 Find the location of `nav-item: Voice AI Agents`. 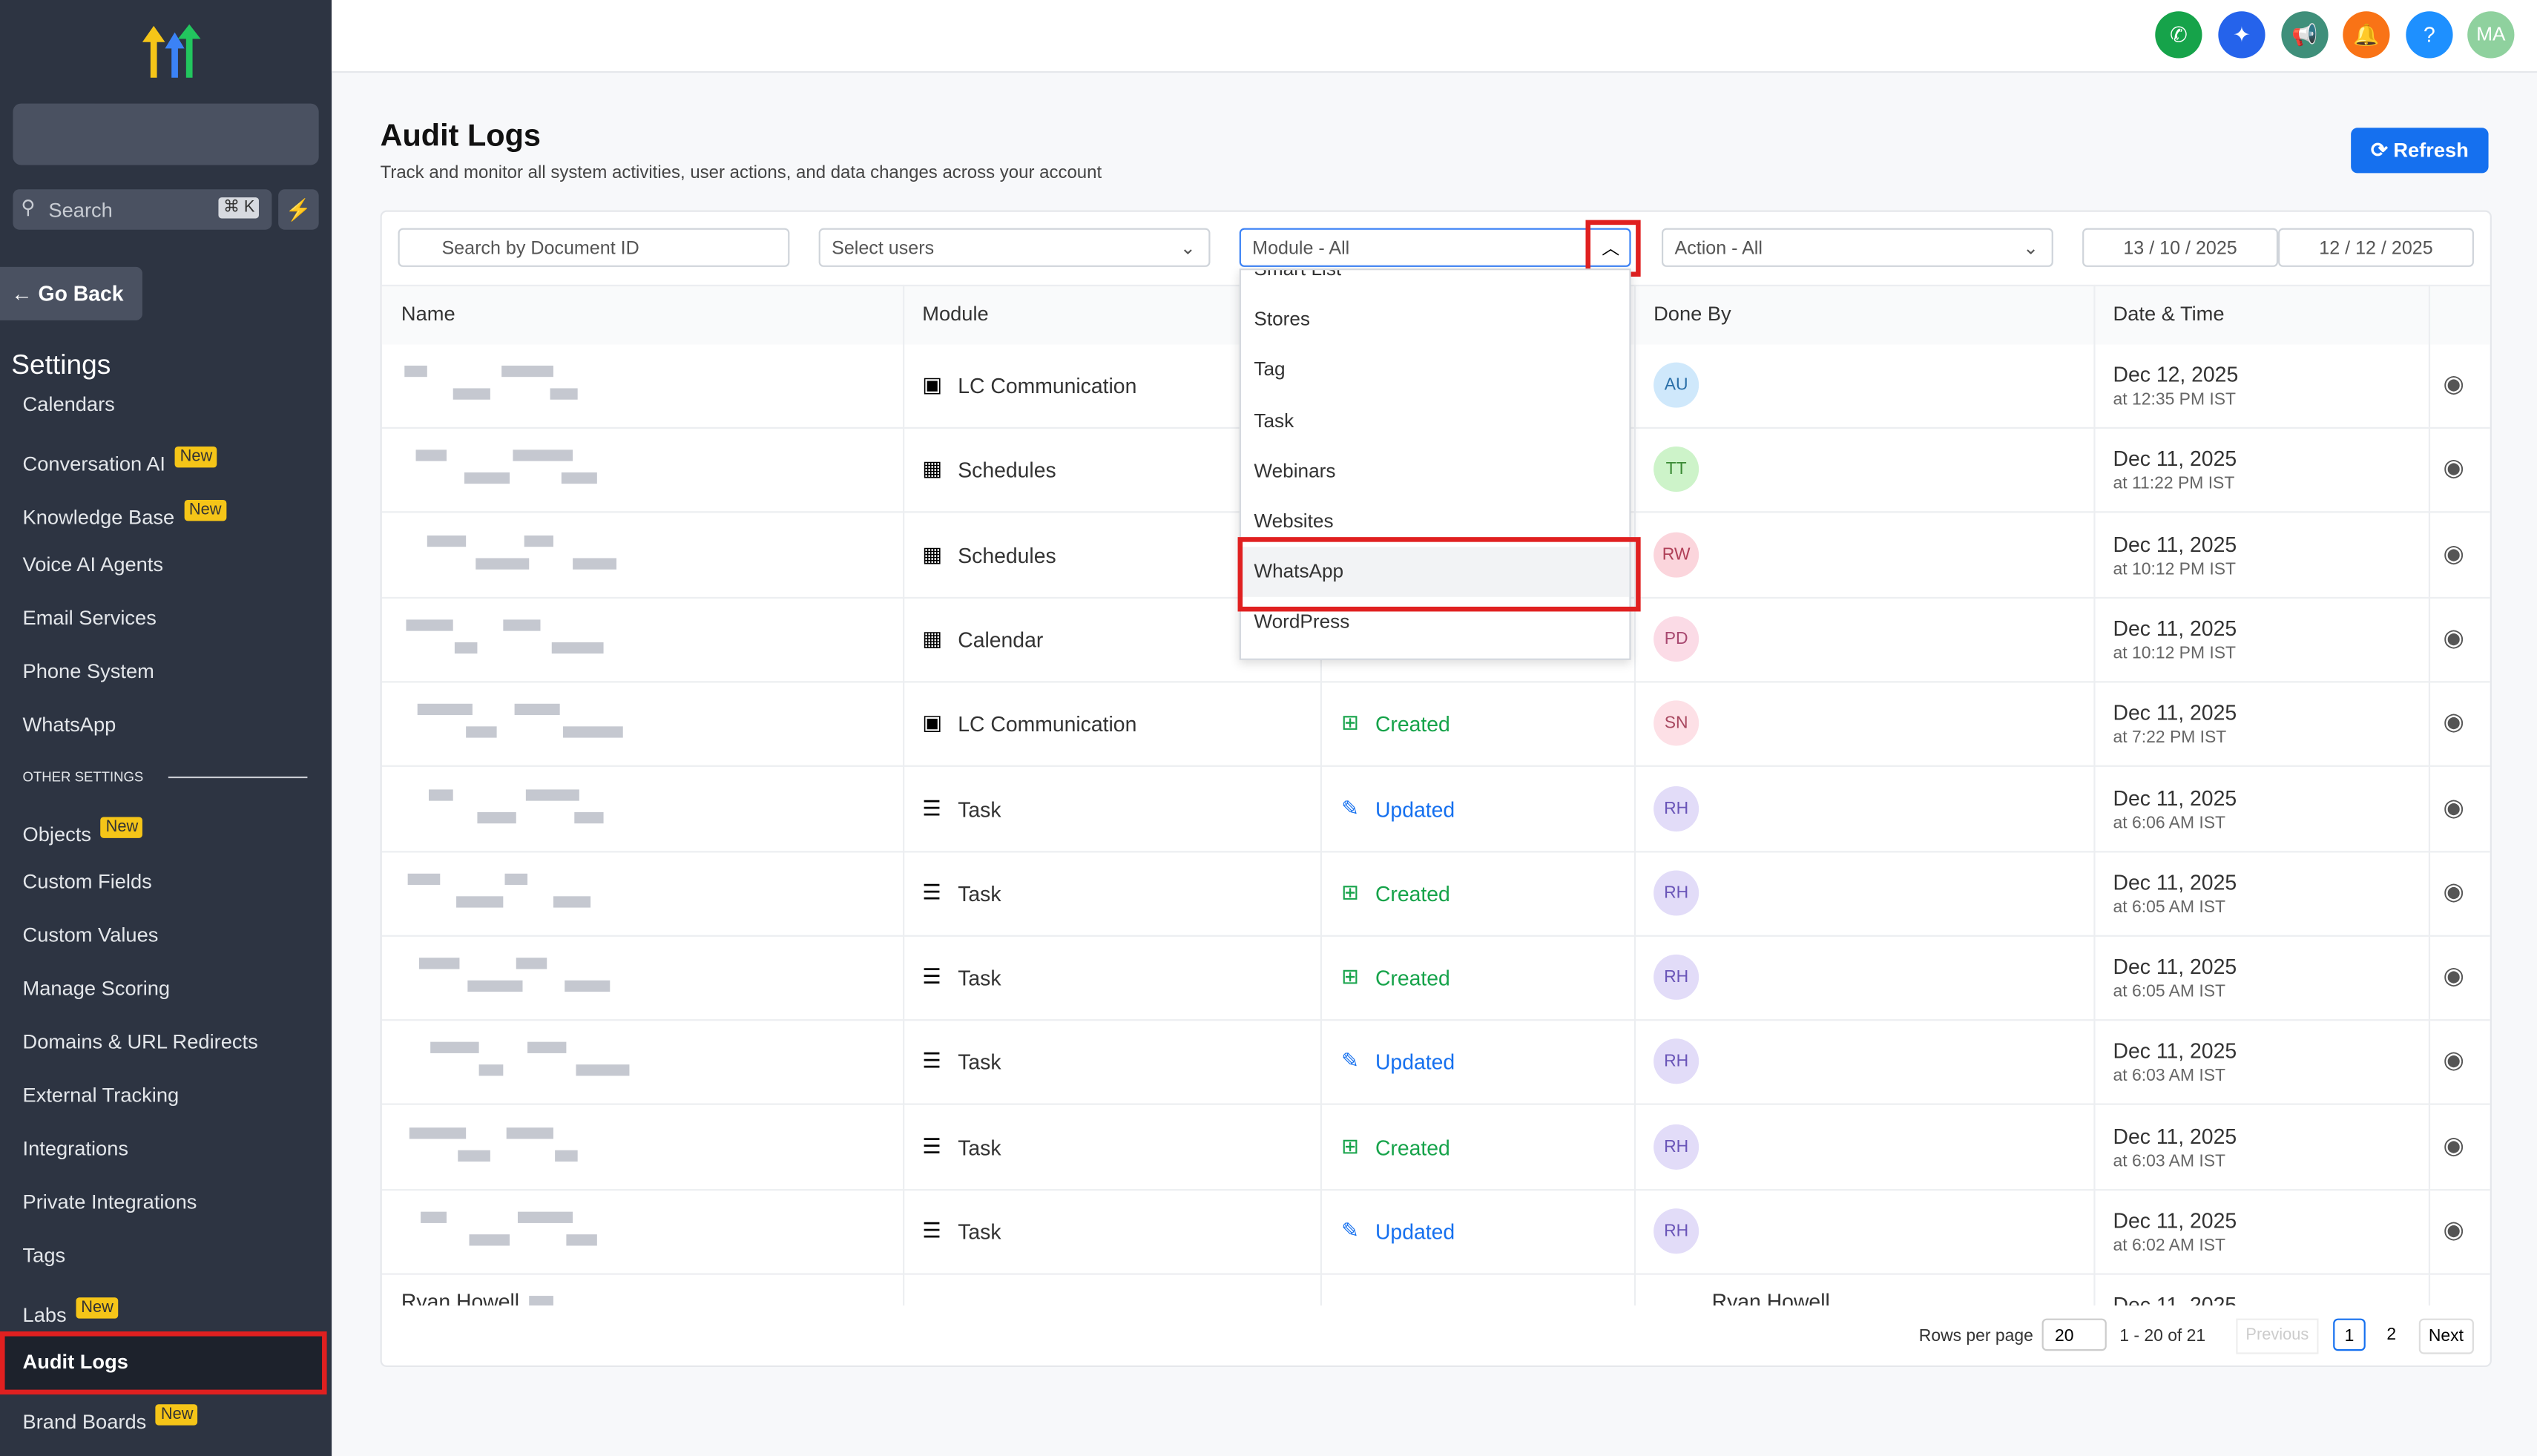

nav-item: Voice AI Agents is located at coordinates (93, 564).